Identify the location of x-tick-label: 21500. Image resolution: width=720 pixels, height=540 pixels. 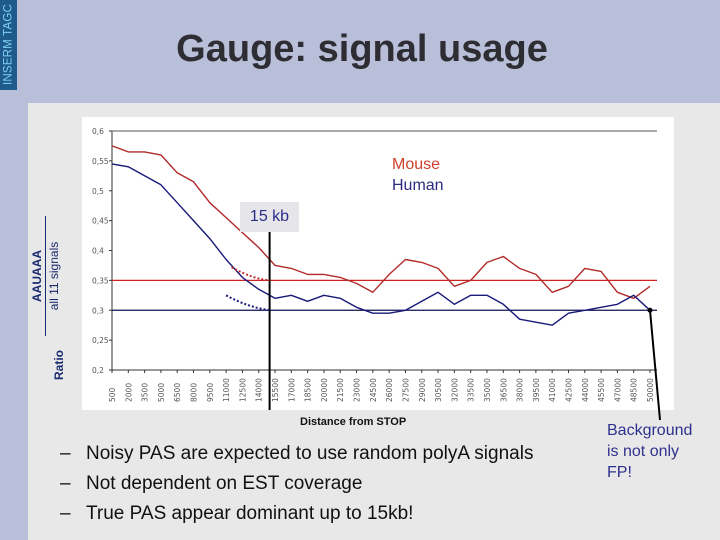
(340, 390).